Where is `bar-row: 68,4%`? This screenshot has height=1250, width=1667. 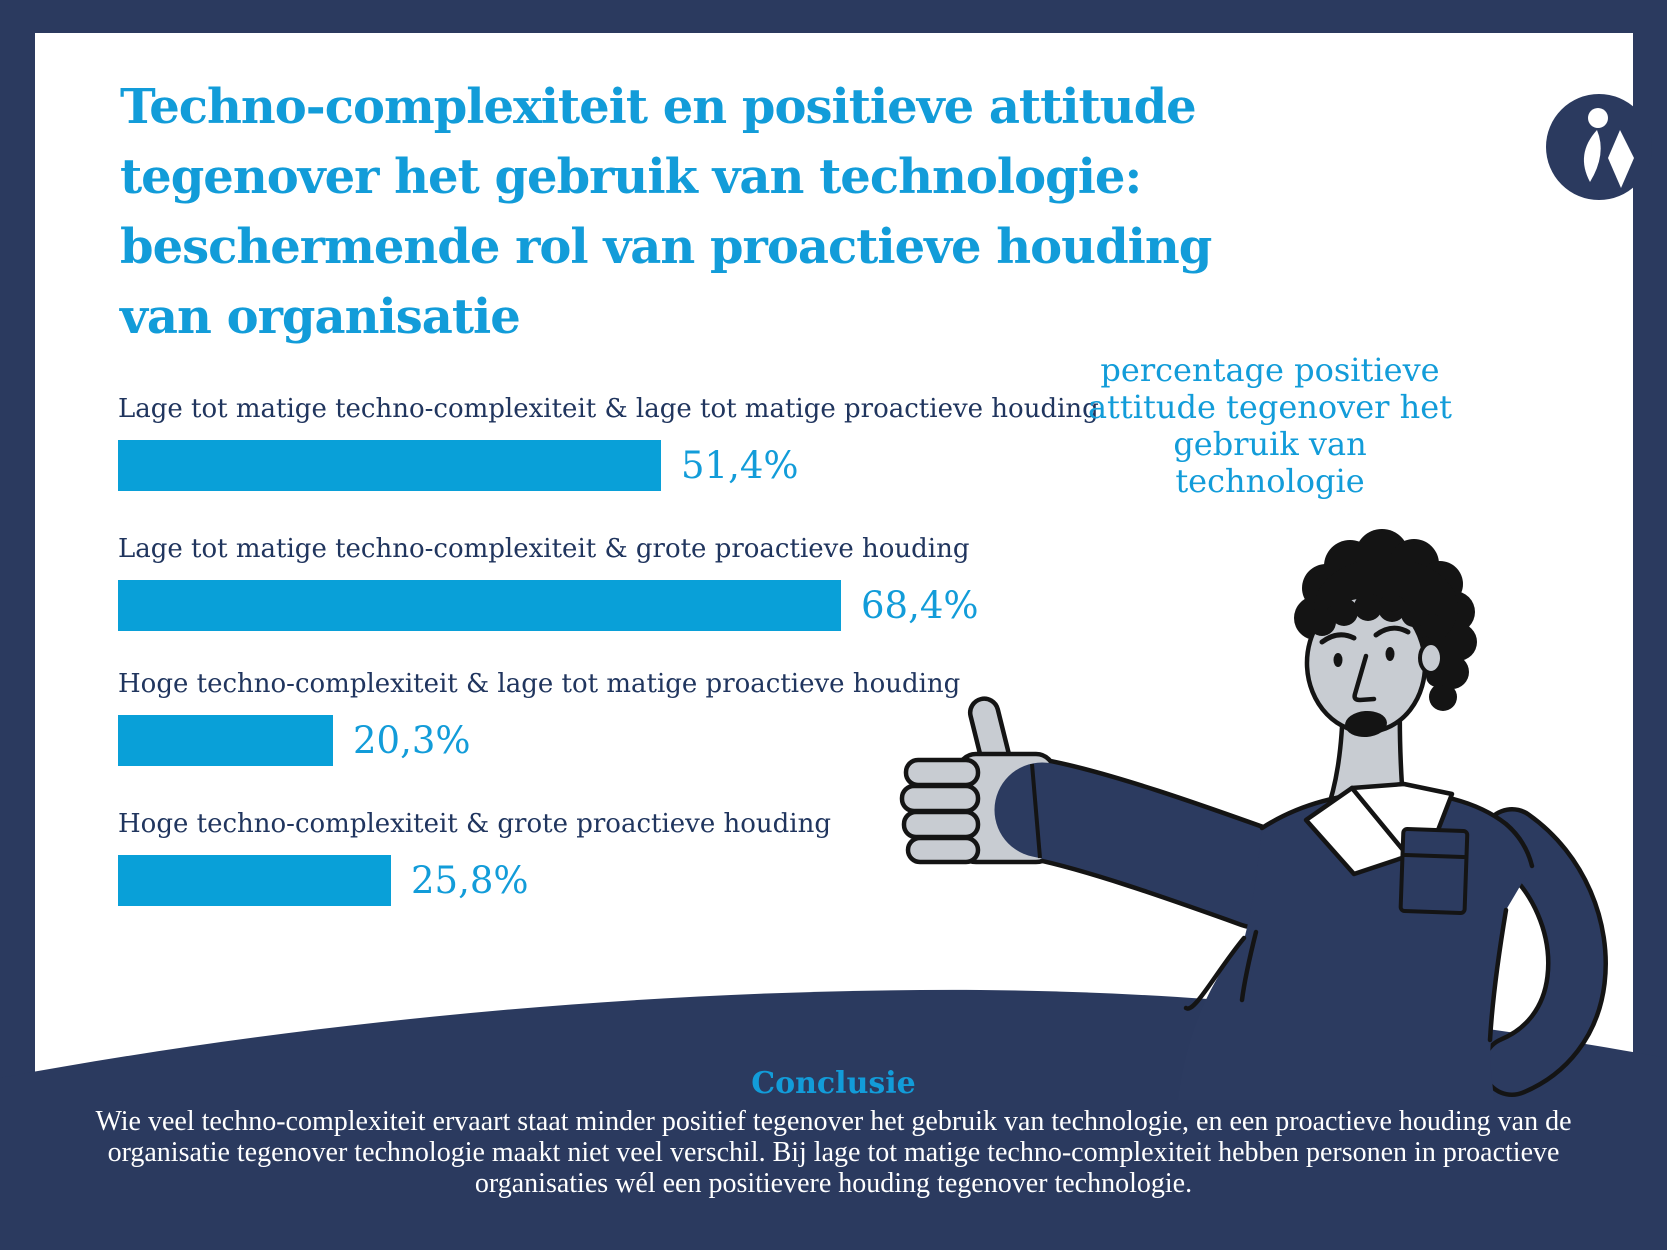 bar-row: 68,4% is located at coordinates (548, 605).